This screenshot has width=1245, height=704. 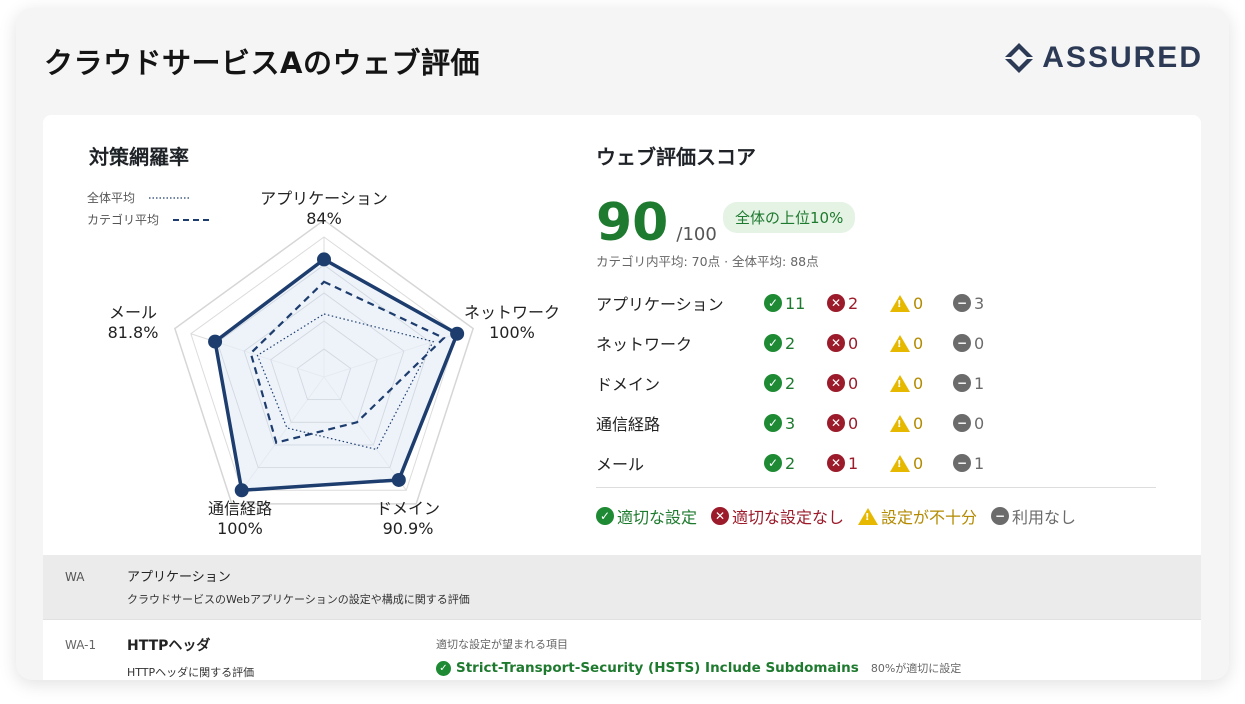 What do you see at coordinates (660, 304) in the screenshot?
I see `category-row-name: アプリケーション` at bounding box center [660, 304].